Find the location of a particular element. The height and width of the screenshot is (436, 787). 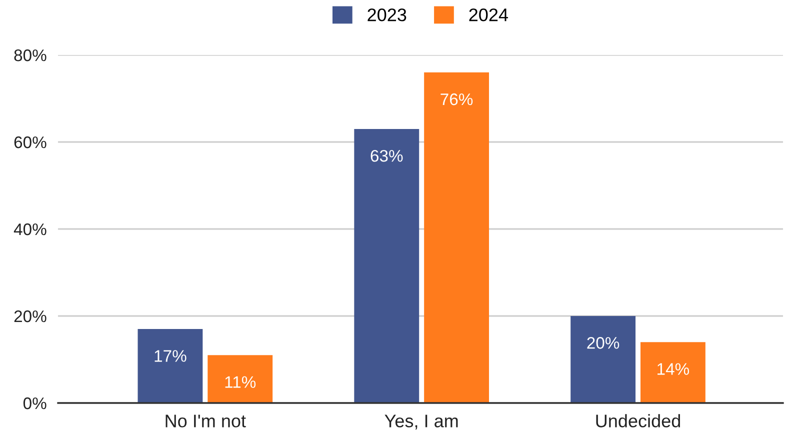

data-label: 14% is located at coordinates (674, 369).